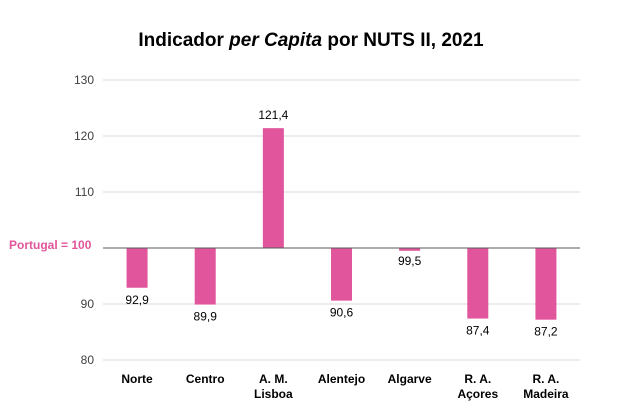 This screenshot has width=622, height=417. I want to click on data-label: 92,9, so click(137, 300).